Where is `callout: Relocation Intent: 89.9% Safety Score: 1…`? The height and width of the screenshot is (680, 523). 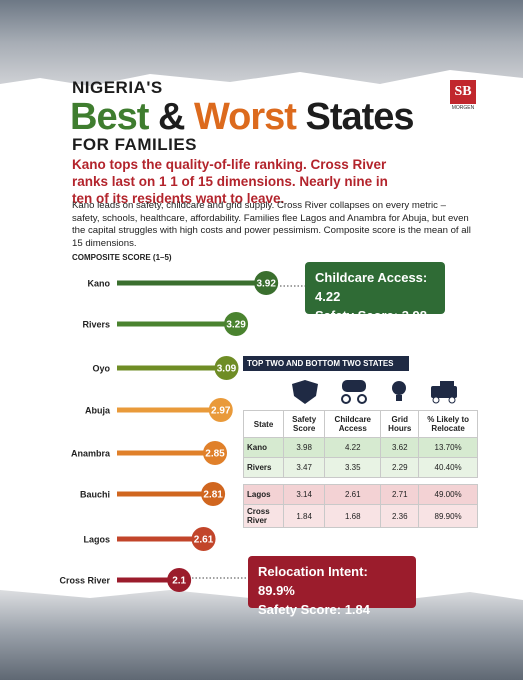 callout: Relocation Intent: 89.9% Safety Score: 1… is located at coordinates (332, 586).